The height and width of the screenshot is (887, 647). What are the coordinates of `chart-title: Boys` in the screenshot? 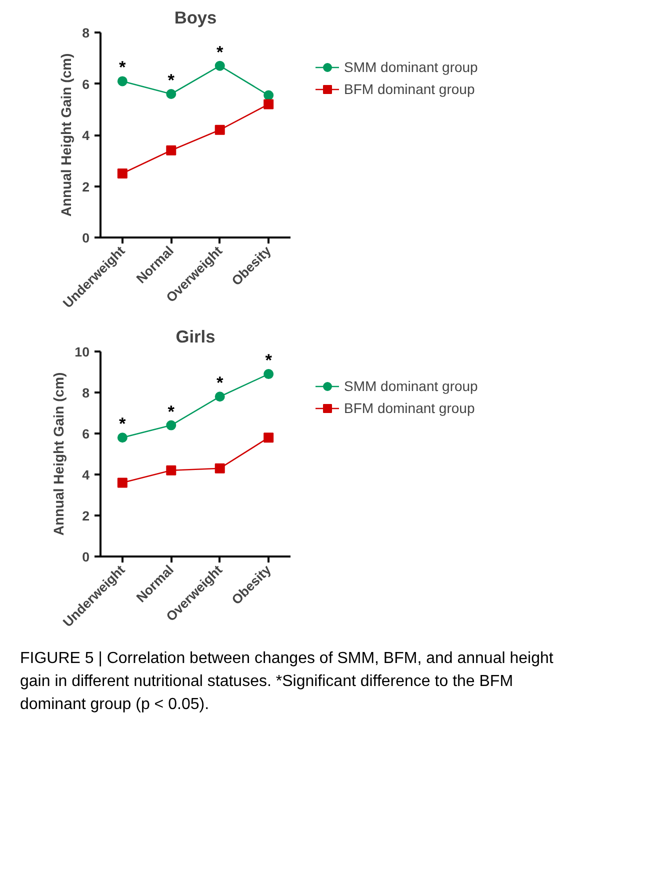 It's located at (195, 18).